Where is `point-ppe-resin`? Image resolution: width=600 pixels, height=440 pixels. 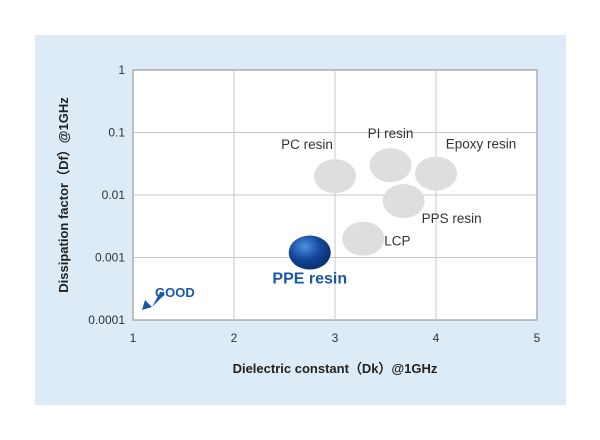
point-ppe-resin is located at coordinates (309, 252).